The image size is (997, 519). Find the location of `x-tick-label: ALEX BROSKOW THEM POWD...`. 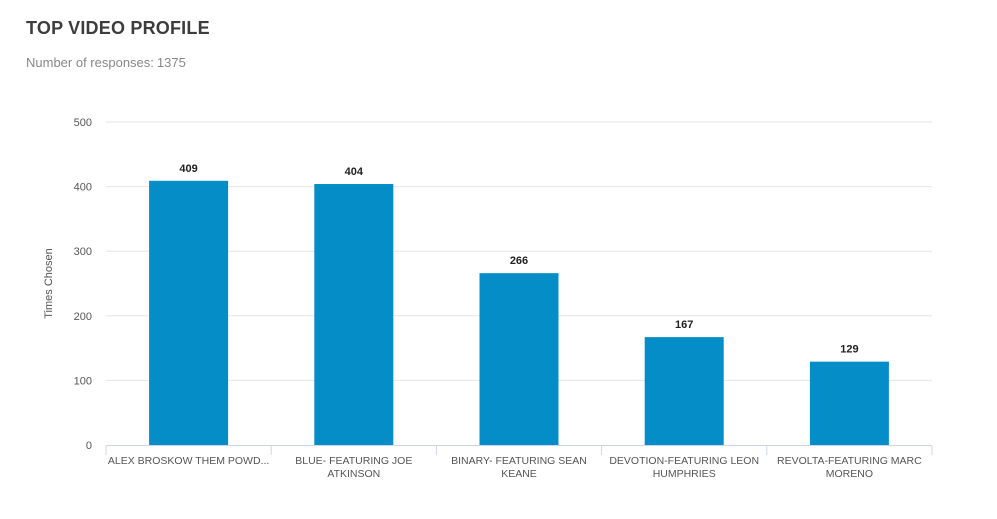

x-tick-label: ALEX BROSKOW THEM POWD... is located at coordinates (188, 461).